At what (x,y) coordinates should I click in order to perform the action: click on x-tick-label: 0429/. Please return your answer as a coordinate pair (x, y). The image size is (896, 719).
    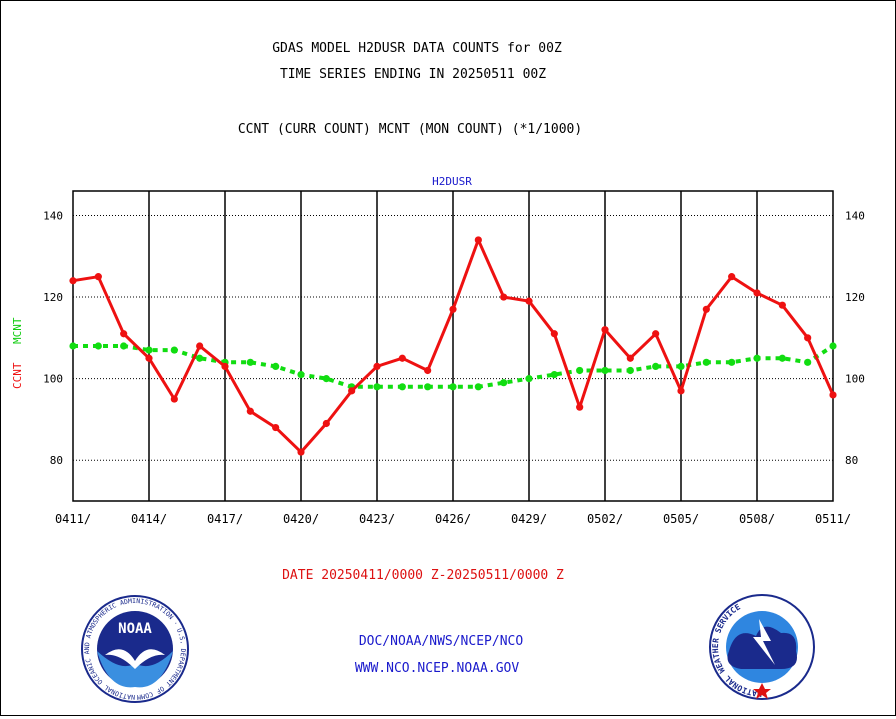
    Looking at the image, I should click on (529, 519).